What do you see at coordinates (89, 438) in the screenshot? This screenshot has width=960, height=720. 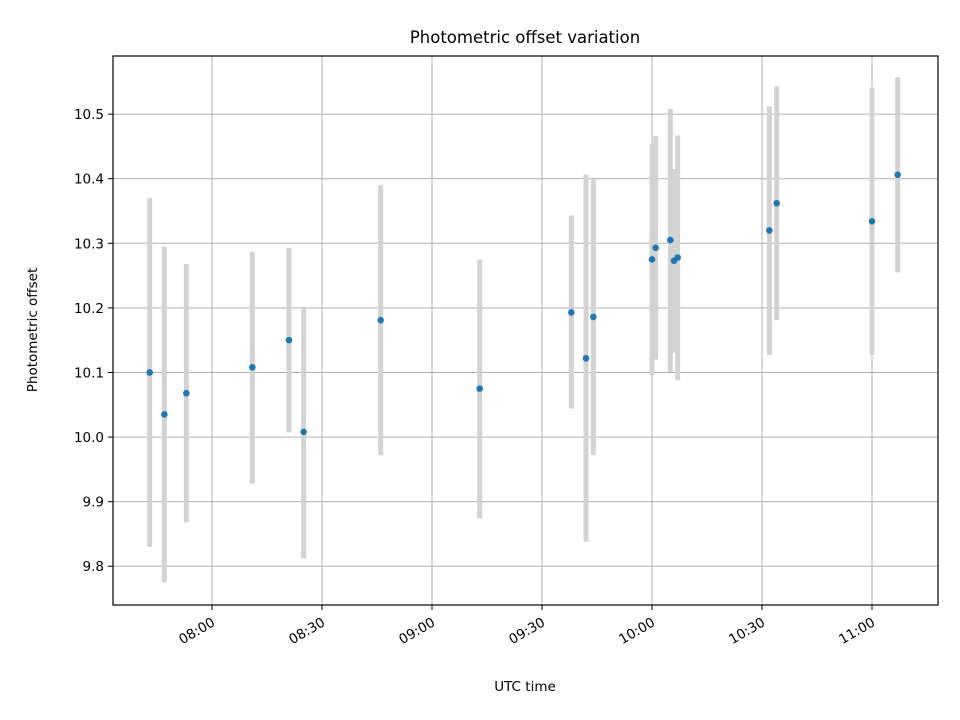 I see `y-tick-label: 10.0` at bounding box center [89, 438].